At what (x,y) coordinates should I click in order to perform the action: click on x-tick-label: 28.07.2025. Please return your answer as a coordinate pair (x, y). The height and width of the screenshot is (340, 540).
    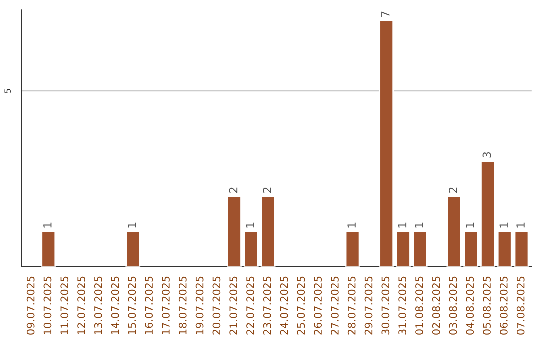
    Looking at the image, I should click on (352, 305).